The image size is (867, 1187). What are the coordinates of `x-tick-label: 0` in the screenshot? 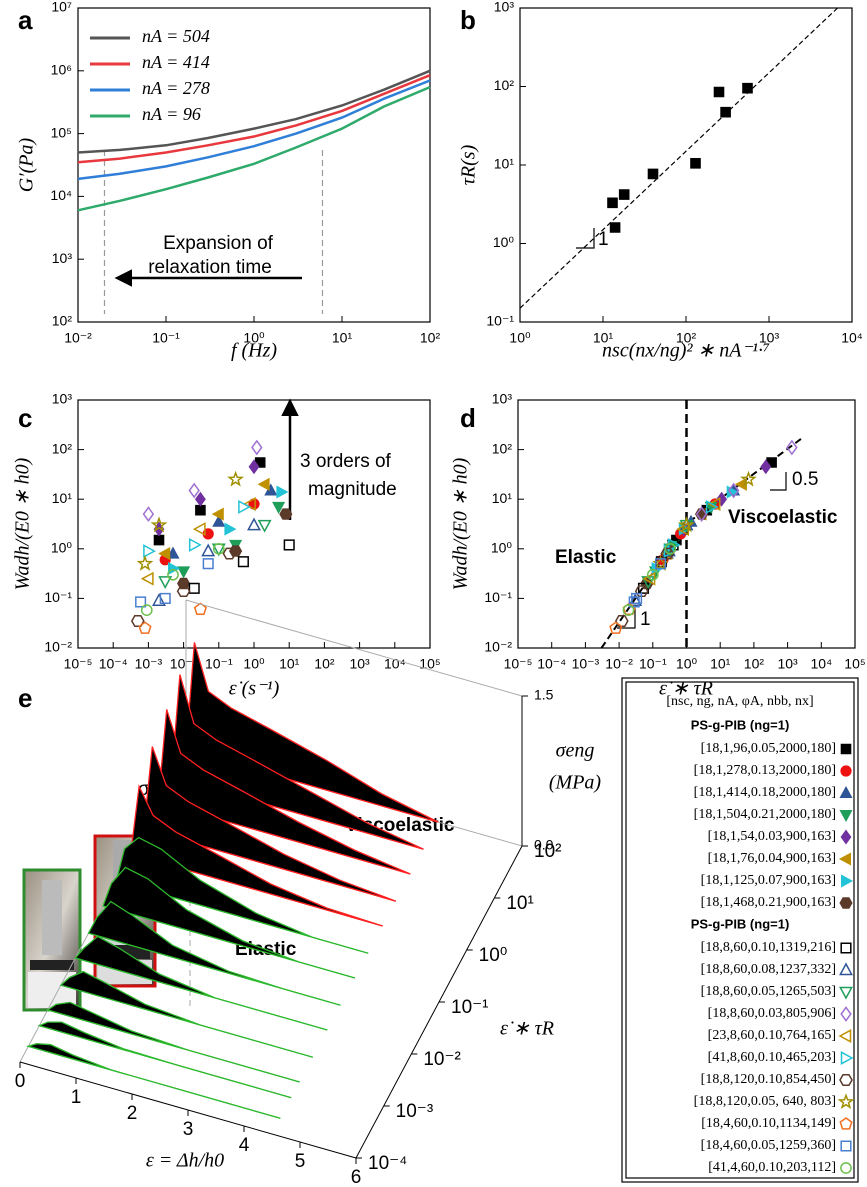 It's located at (20, 1081).